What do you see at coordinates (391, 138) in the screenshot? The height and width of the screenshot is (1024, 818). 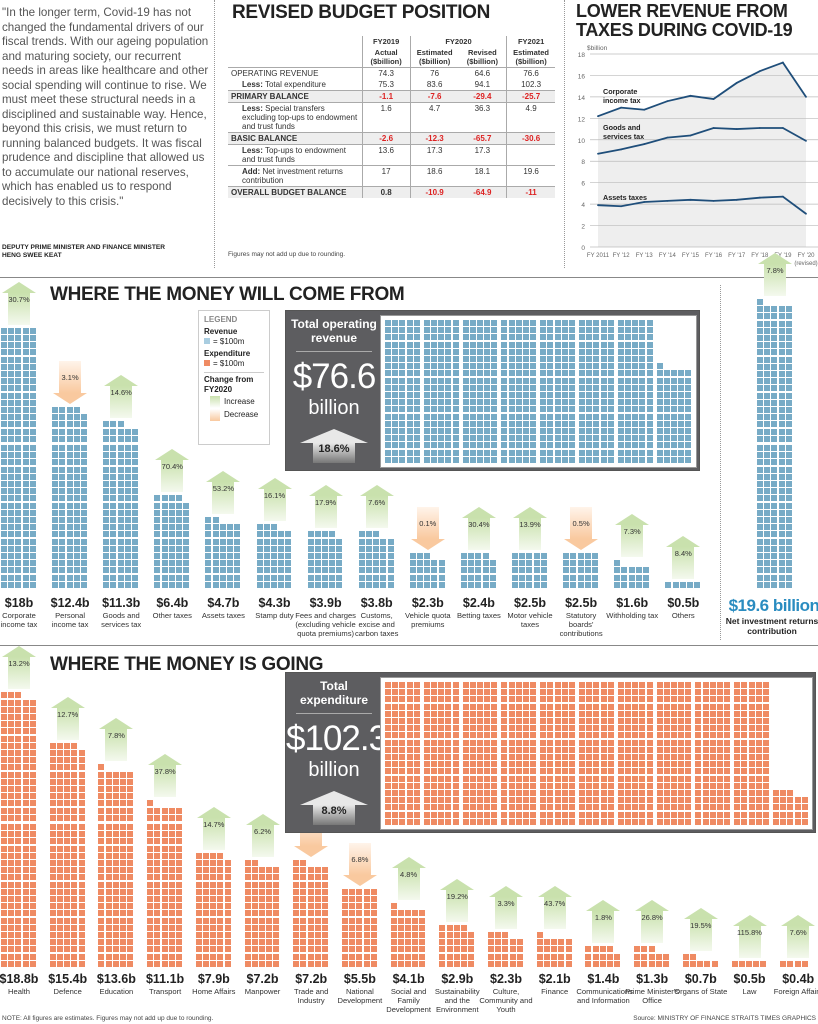 I see `table-row: BASIC BALANCE -2.6 -12.3 -65.7 -30.6` at bounding box center [391, 138].